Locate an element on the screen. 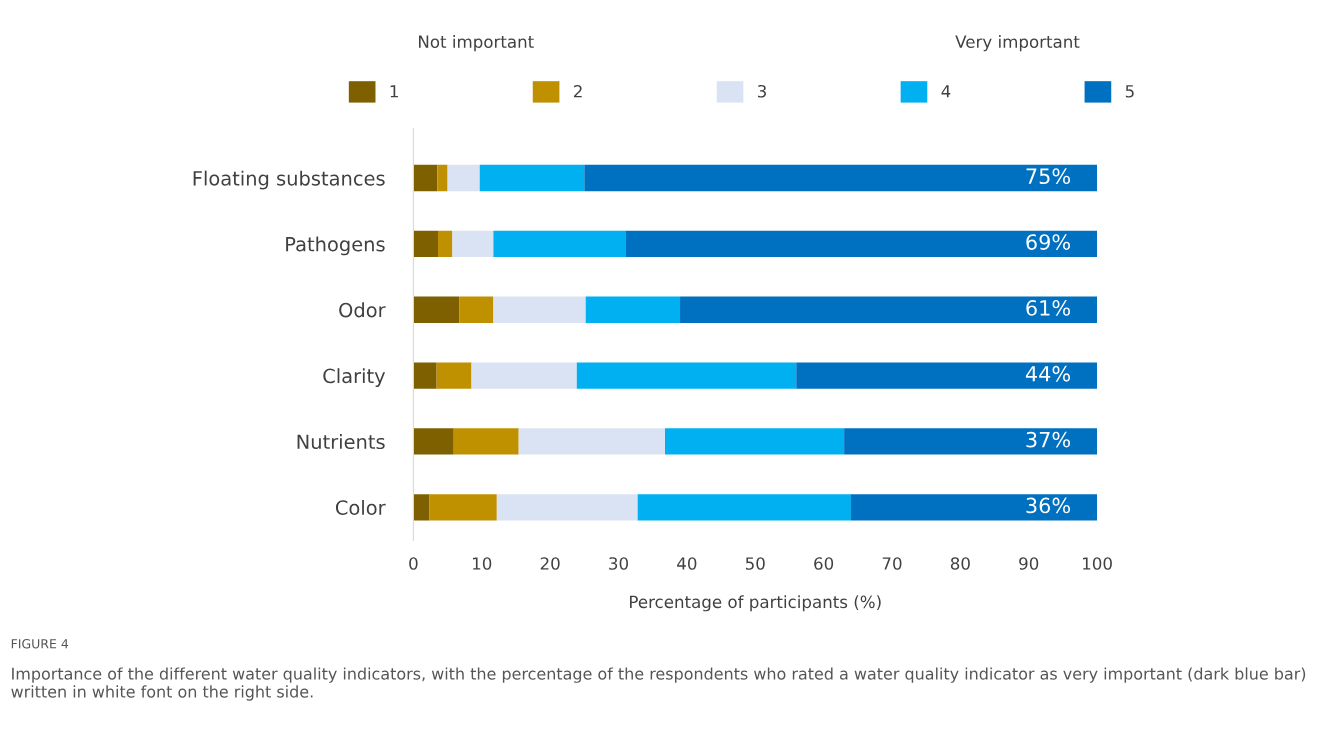  y-tick-label: Floating substances is located at coordinates (289, 180).